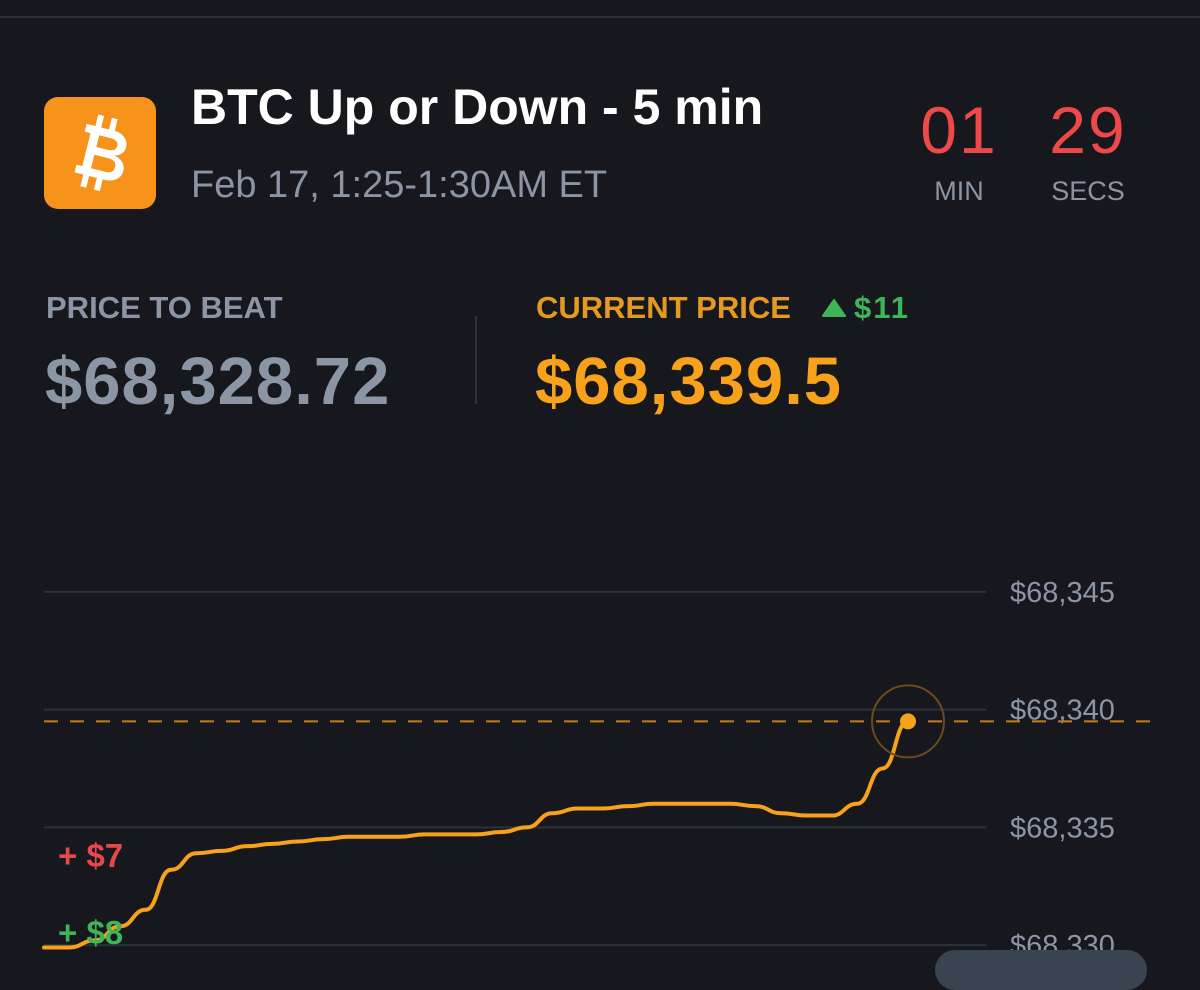 The height and width of the screenshot is (990, 1200). I want to click on countdown-seconds: 29, so click(1088, 130).